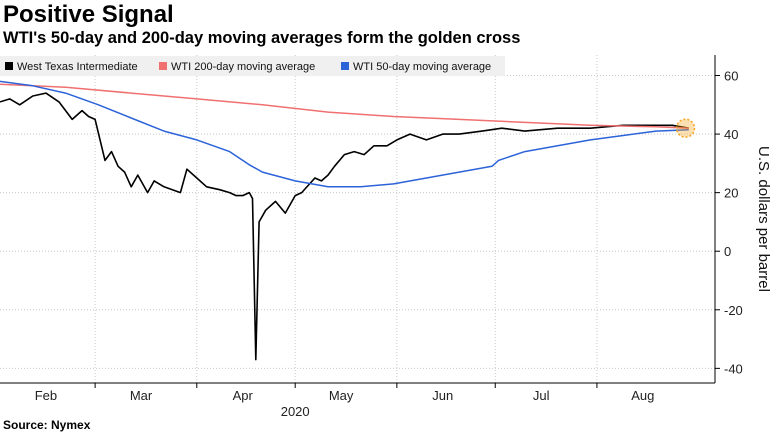 The width and height of the screenshot is (775, 435). I want to click on source-note: Source: Nymex, so click(47, 425).